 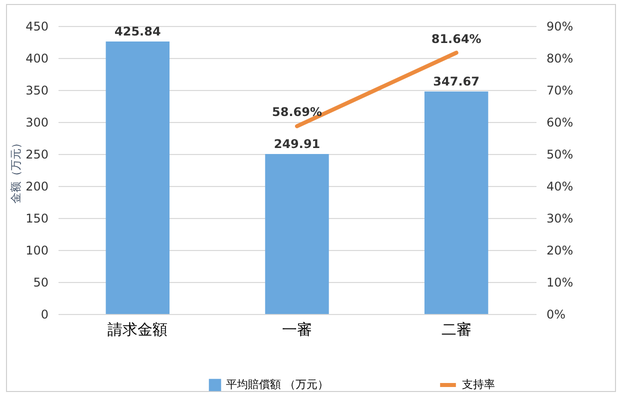 What do you see at coordinates (560, 251) in the screenshot?
I see `y2-tick-label: 20%` at bounding box center [560, 251].